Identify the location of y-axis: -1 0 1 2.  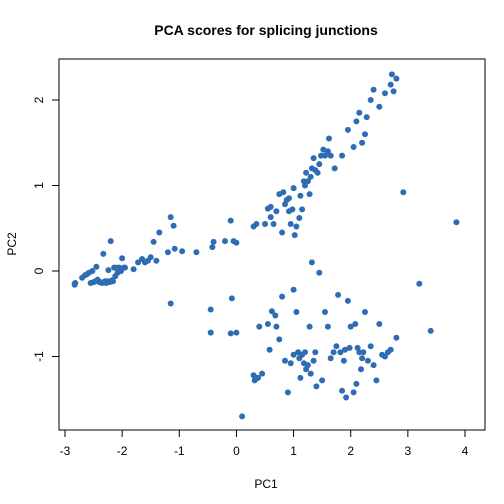
(46, 229).